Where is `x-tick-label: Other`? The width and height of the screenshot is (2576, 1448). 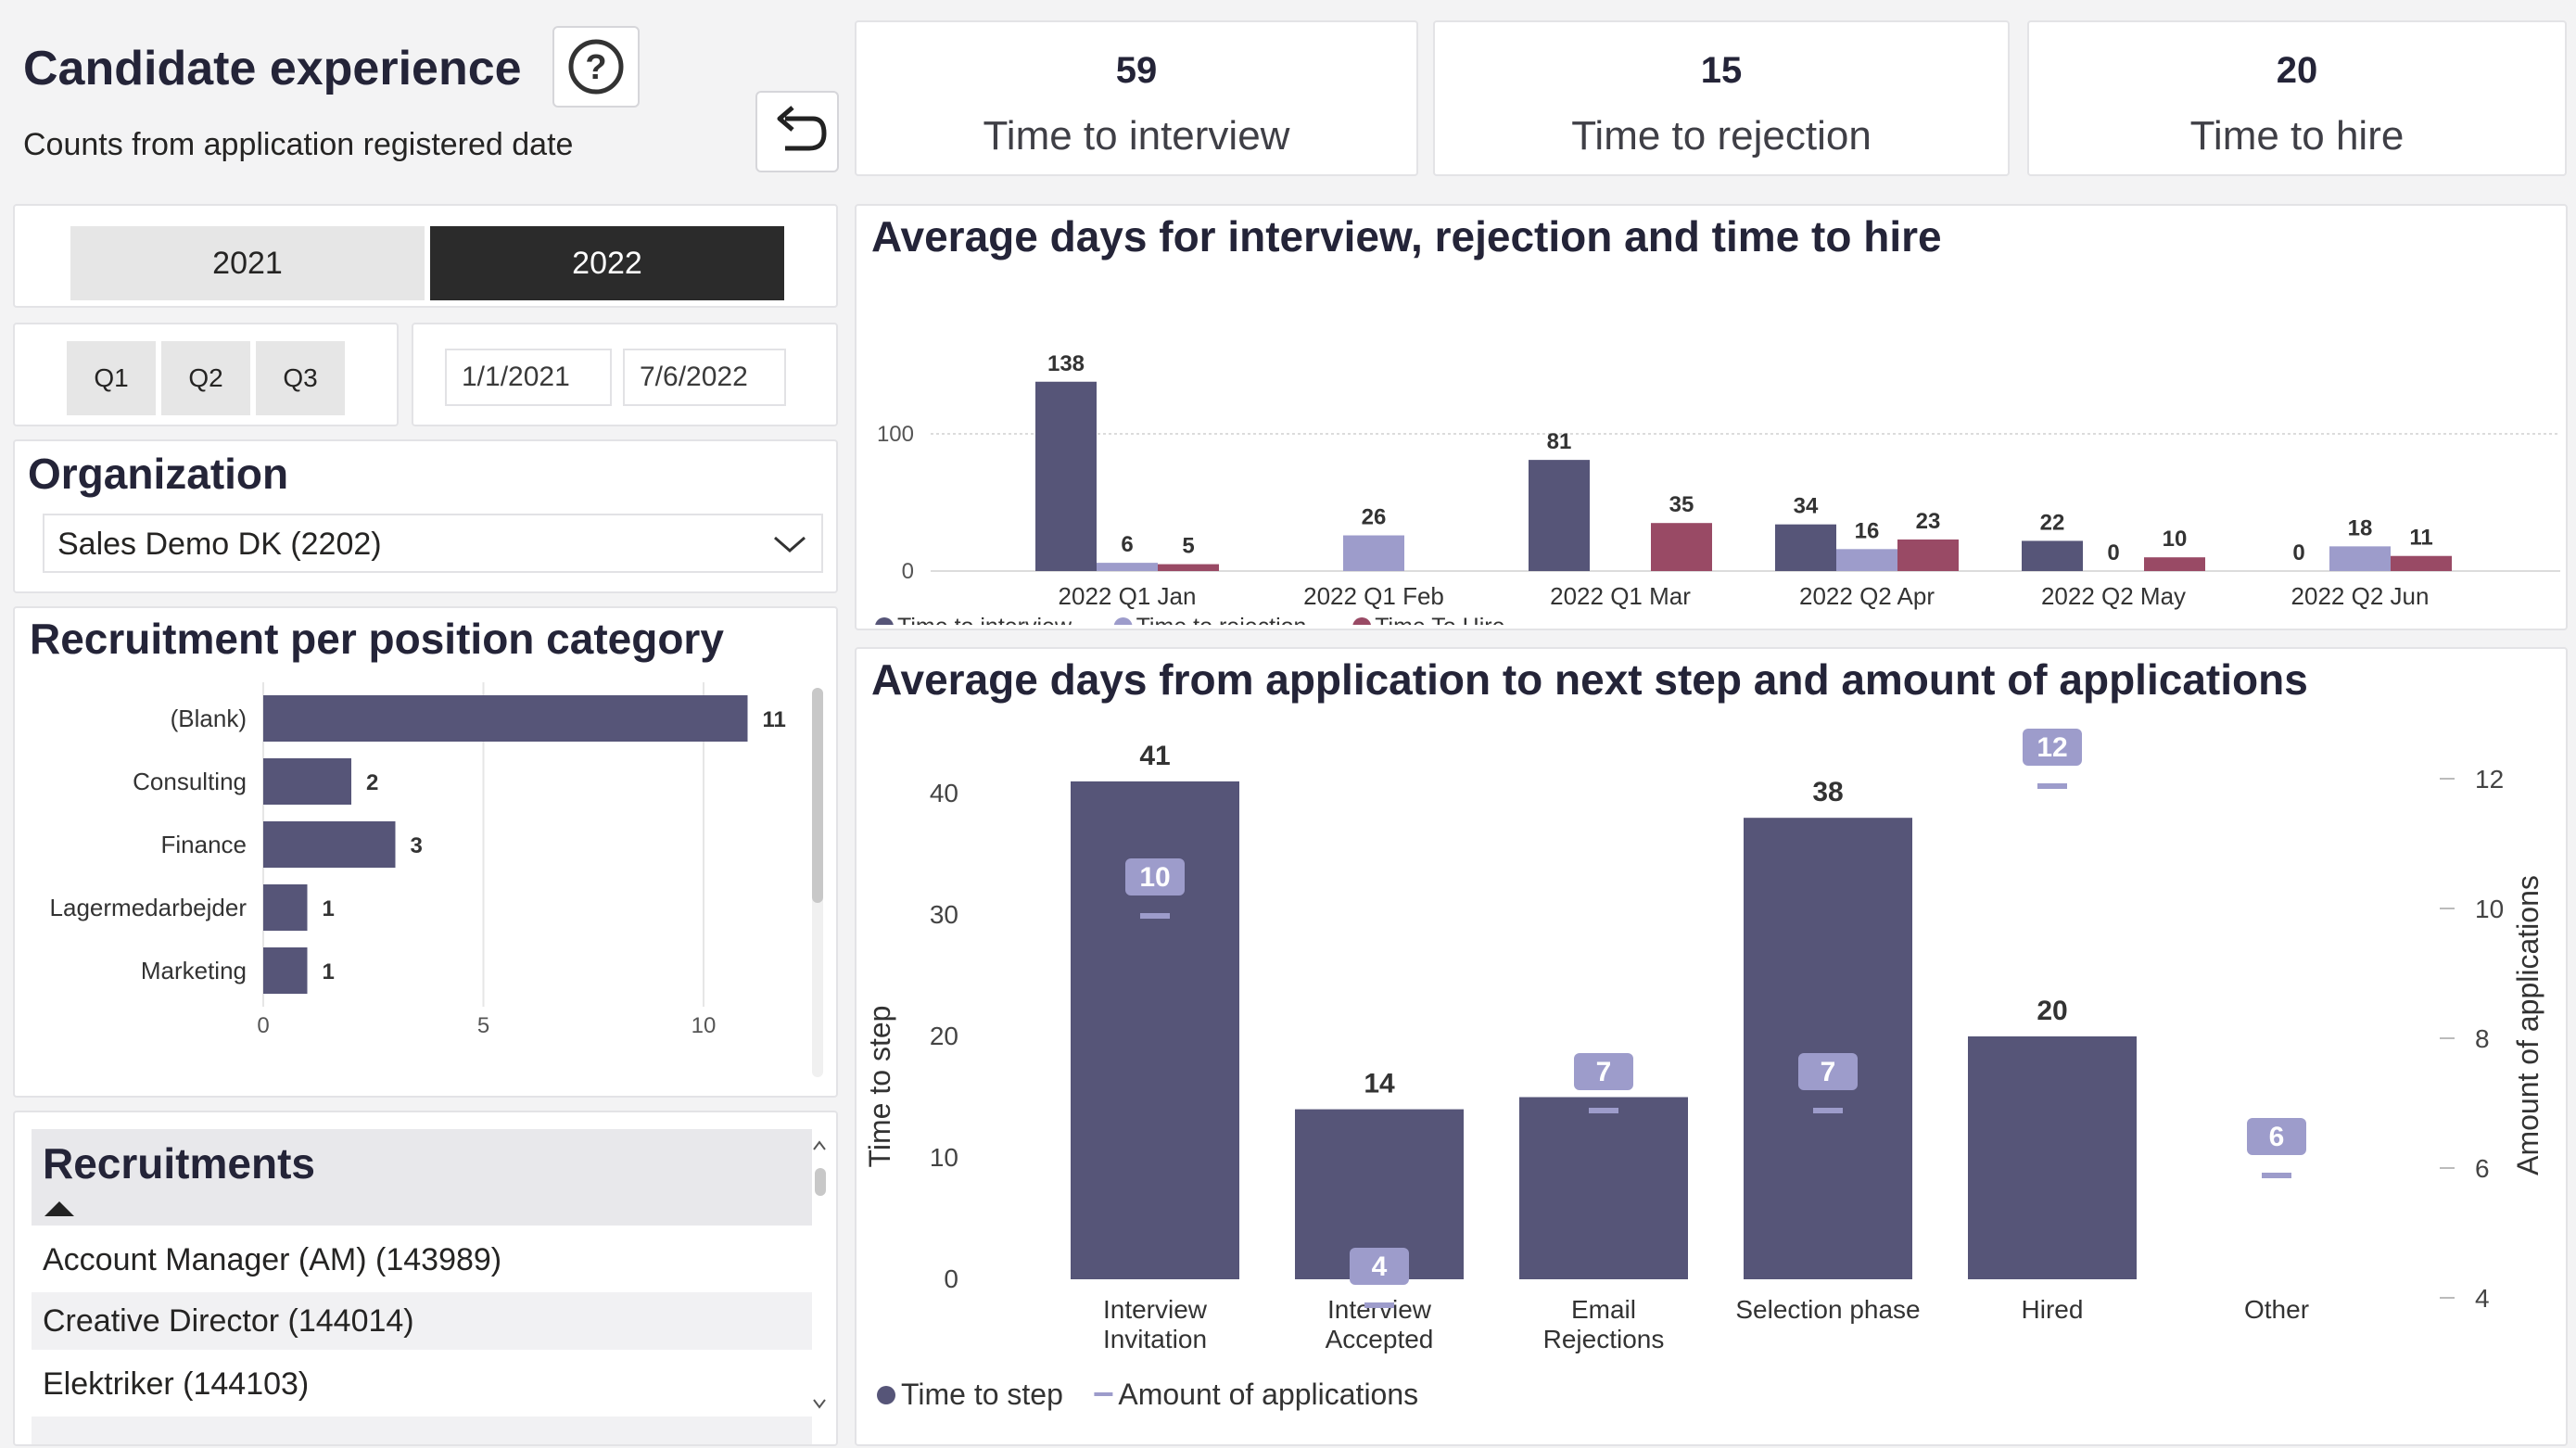
x-tick-label: Other is located at coordinates (2276, 1310).